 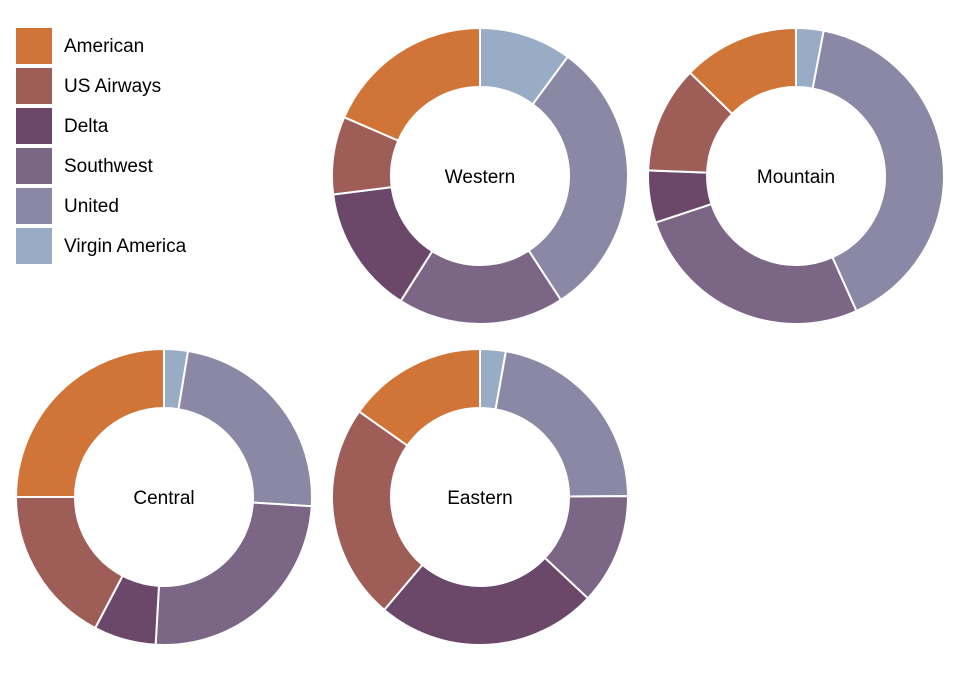 What do you see at coordinates (104, 46) in the screenshot?
I see `legend-label-american: American` at bounding box center [104, 46].